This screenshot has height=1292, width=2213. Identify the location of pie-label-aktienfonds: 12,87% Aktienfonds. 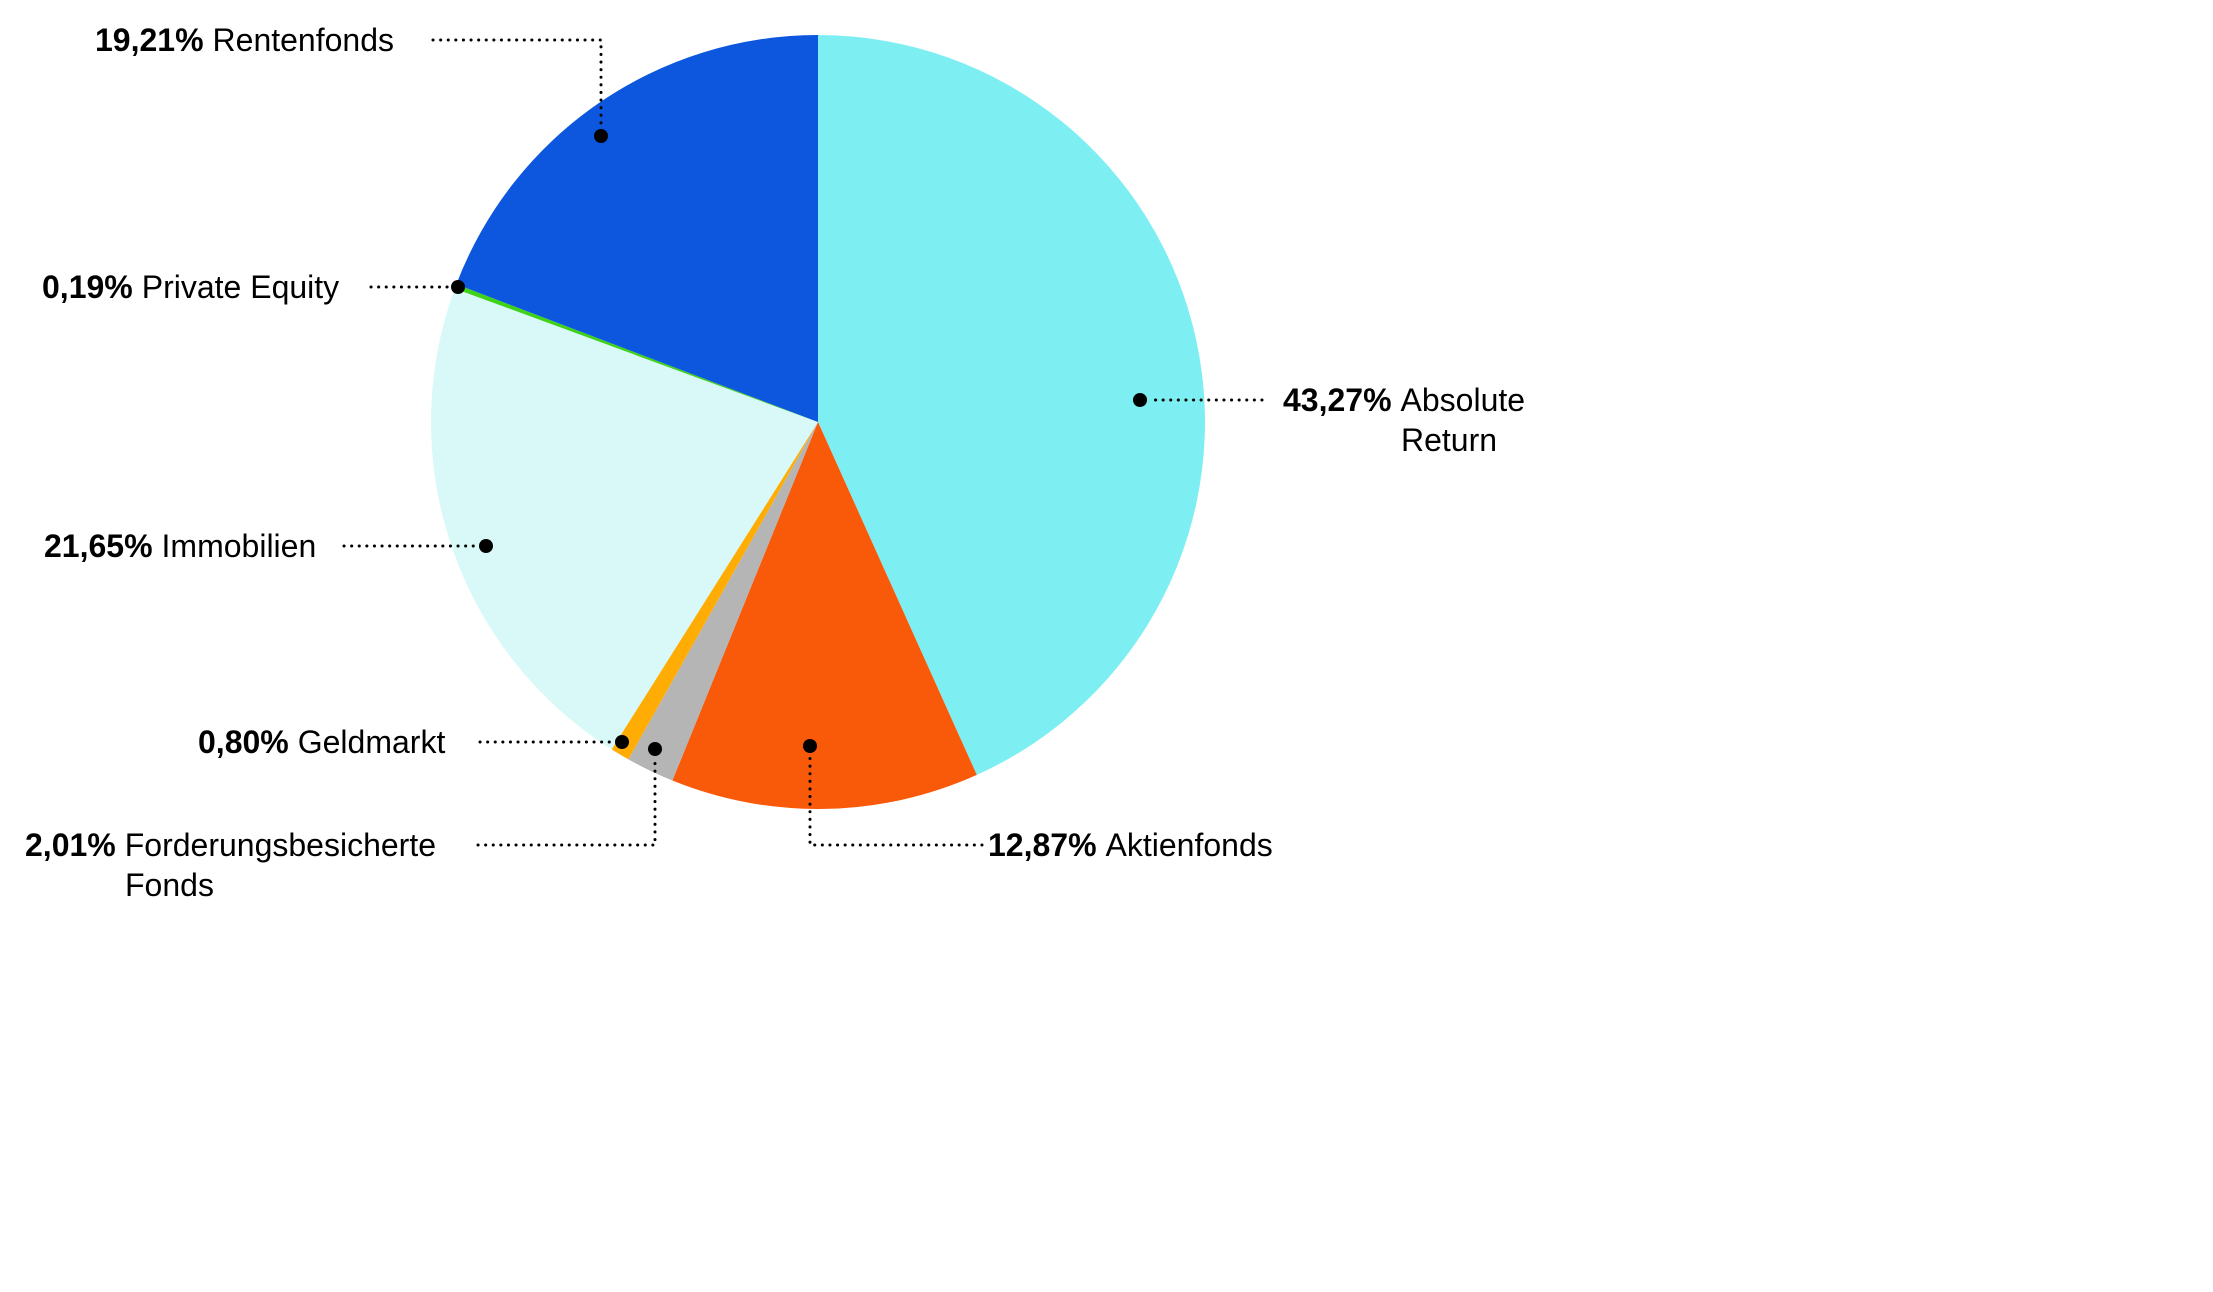
(1130, 845).